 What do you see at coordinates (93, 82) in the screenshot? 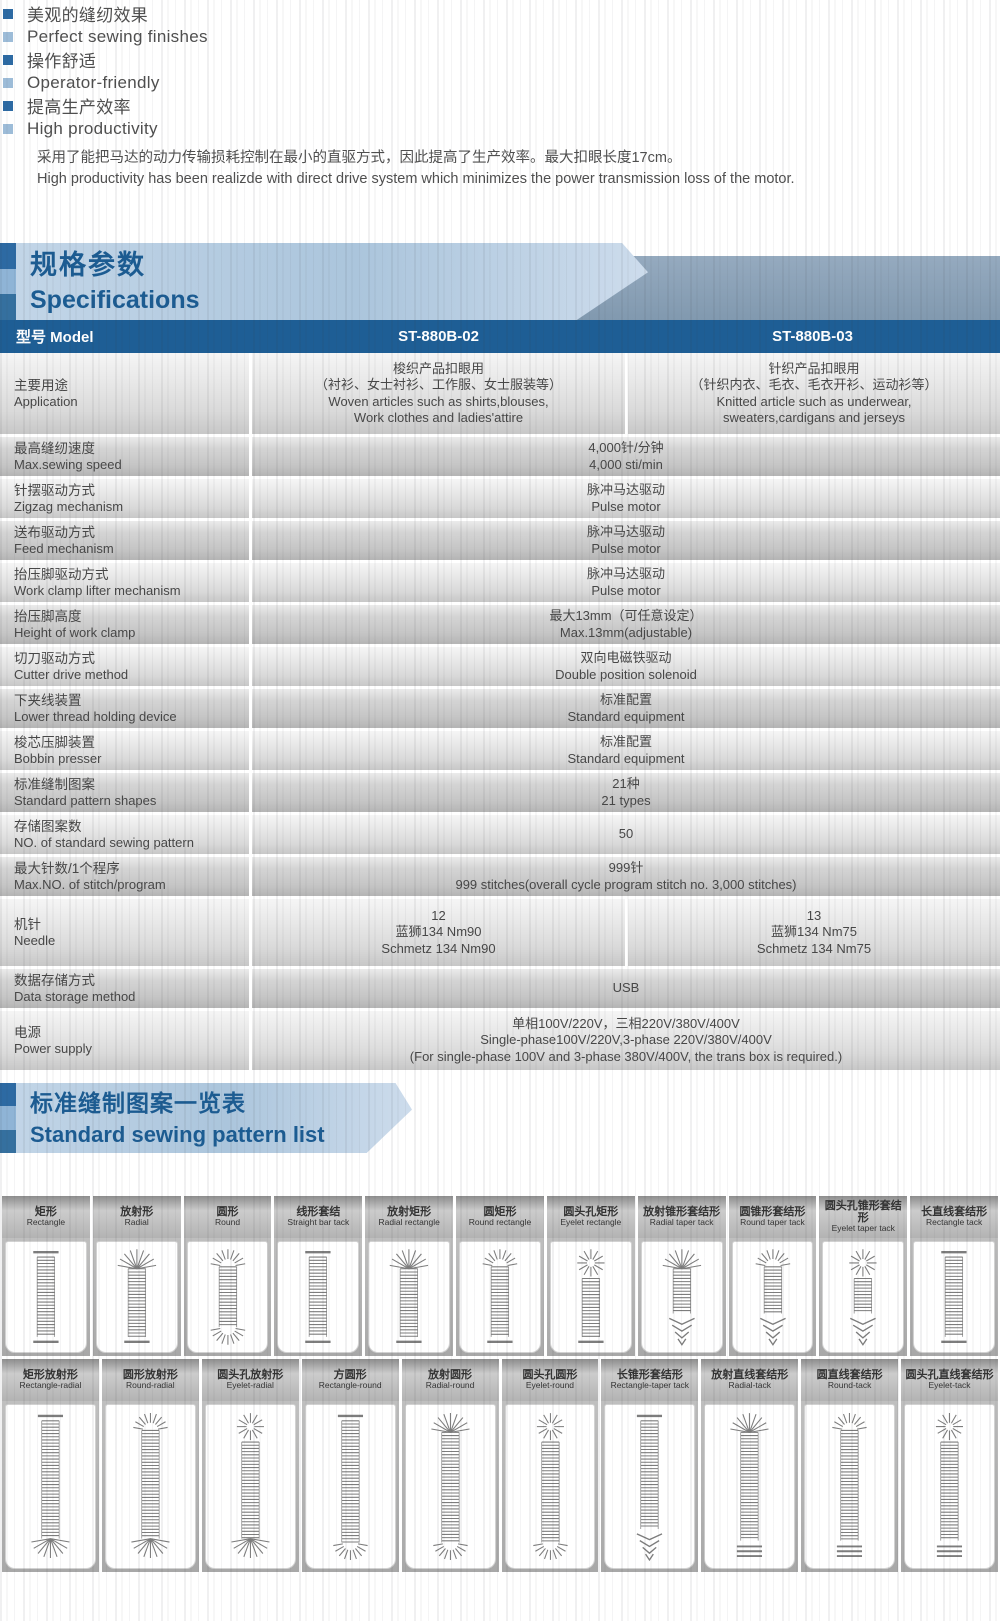
I see `feature-text-en: Operator-friendly` at bounding box center [93, 82].